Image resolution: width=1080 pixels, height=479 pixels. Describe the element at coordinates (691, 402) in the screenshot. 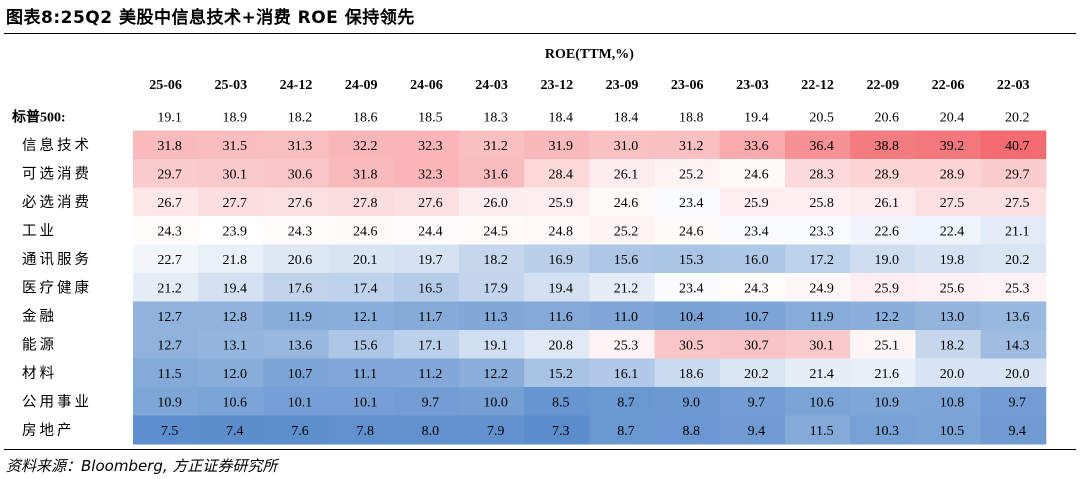

I see `cell-value: 9.0` at that location.